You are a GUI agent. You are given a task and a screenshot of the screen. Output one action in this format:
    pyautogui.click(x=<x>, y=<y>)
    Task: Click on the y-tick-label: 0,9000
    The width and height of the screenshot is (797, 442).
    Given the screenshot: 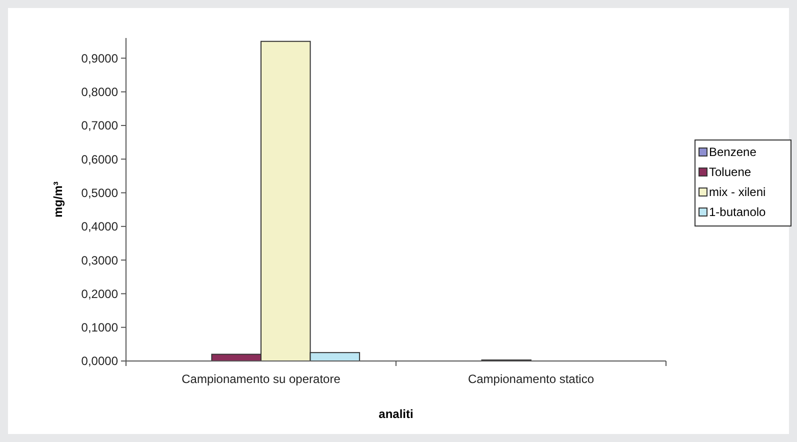 What is the action you would take?
    pyautogui.click(x=99, y=58)
    